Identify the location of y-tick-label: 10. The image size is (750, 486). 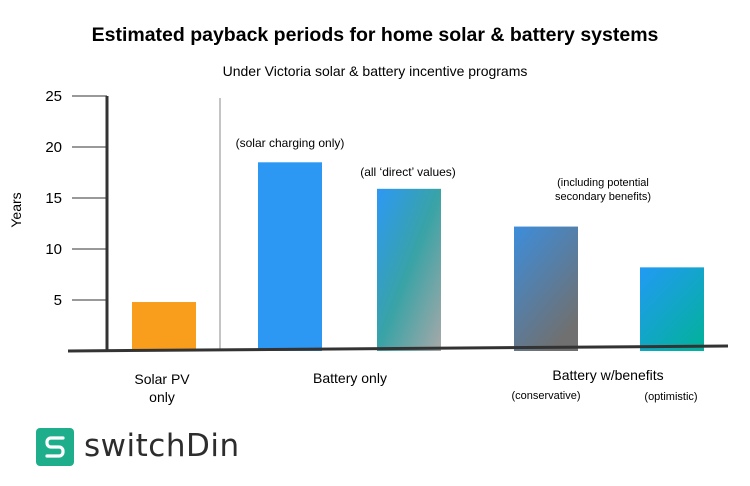
(53, 249).